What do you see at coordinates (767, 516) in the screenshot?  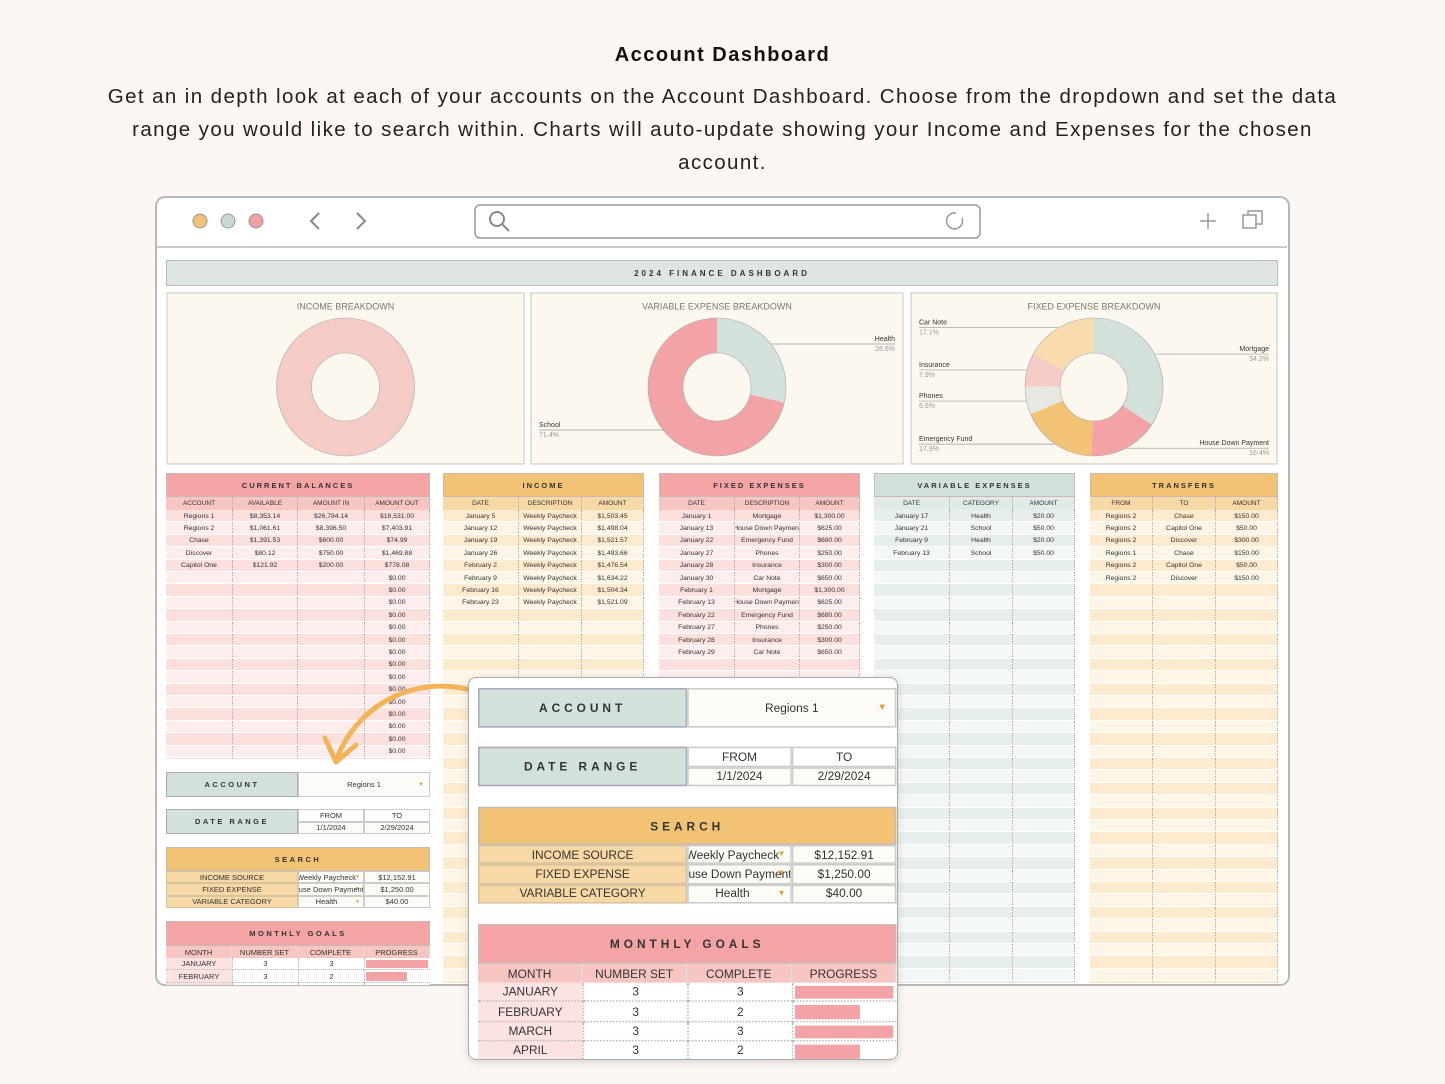 I see `table-cell: Mortgage` at bounding box center [767, 516].